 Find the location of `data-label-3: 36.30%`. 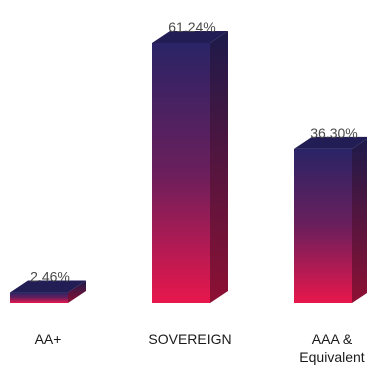

data-label-3: 36.30% is located at coordinates (333, 133).